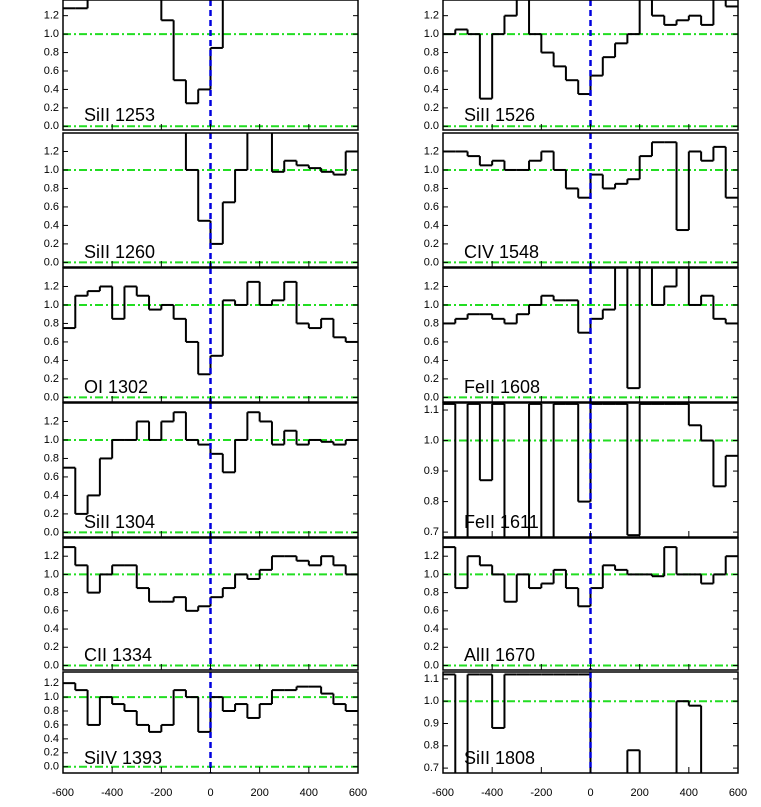 This screenshot has height=807, width=761. What do you see at coordinates (501, 522) in the screenshot?
I see `line-label: FeII 1611` at bounding box center [501, 522].